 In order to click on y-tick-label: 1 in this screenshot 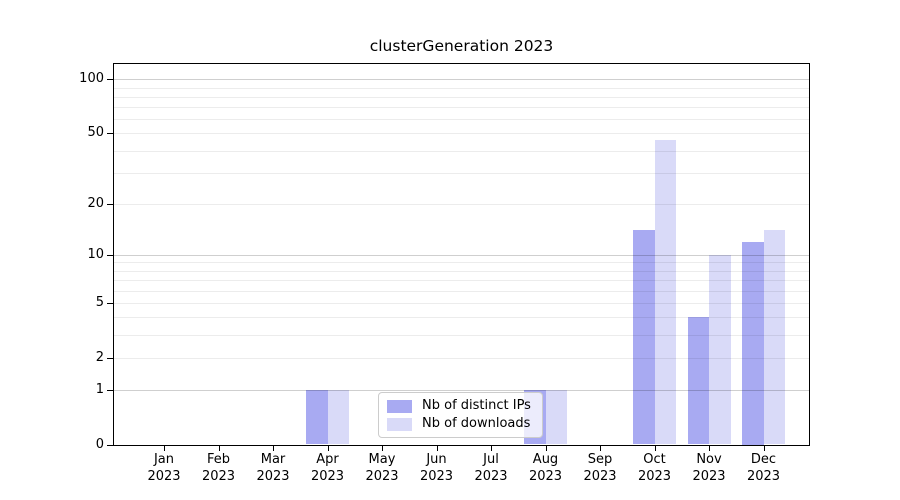, I will do `click(99, 389)`.